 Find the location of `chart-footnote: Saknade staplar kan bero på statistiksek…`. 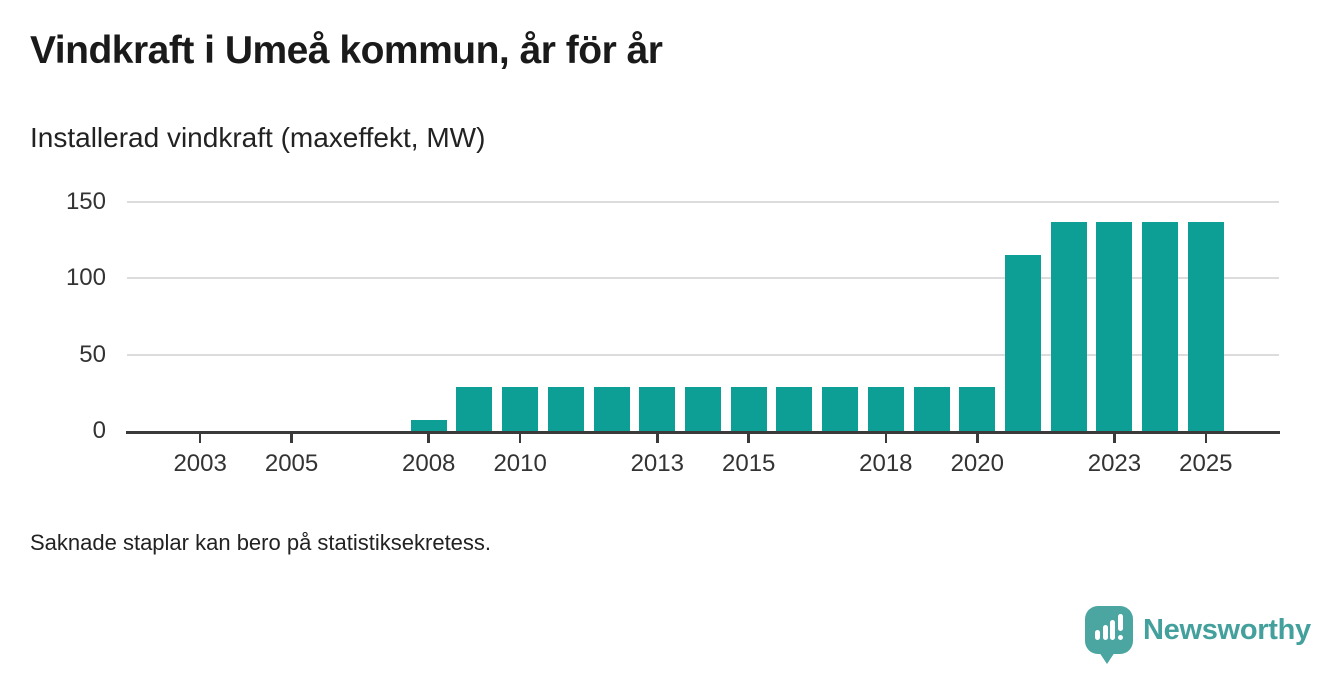

chart-footnote: Saknade staplar kan bero på statistiksek… is located at coordinates (261, 542).